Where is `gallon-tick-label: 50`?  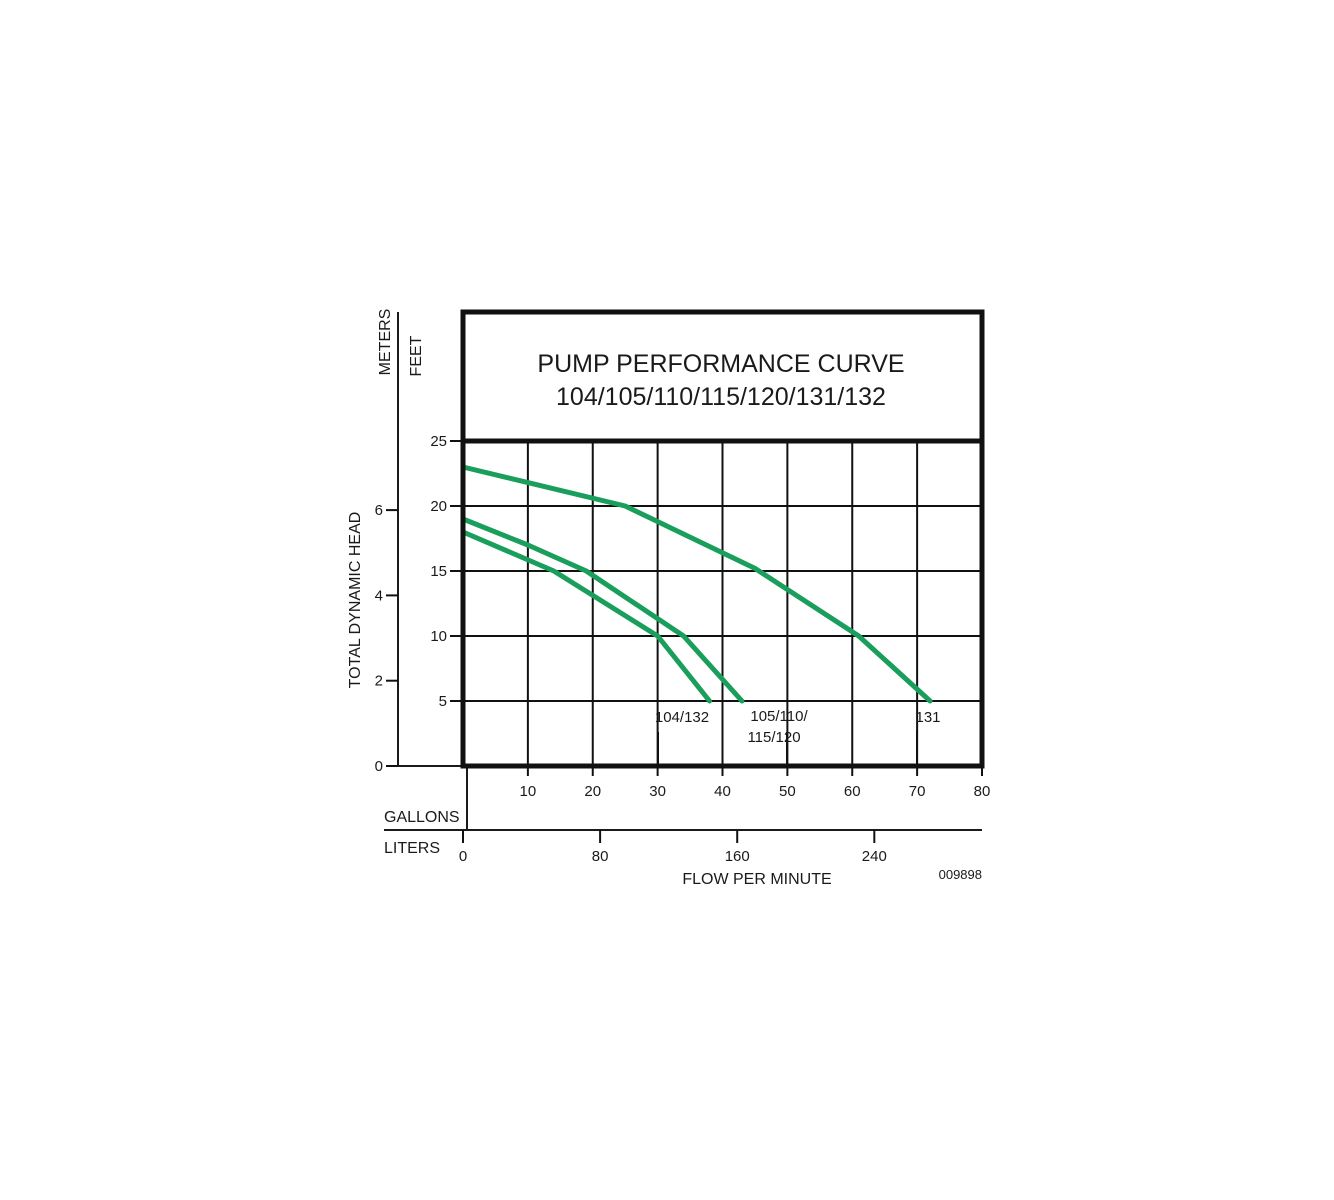
gallon-tick-label: 50 is located at coordinates (787, 791).